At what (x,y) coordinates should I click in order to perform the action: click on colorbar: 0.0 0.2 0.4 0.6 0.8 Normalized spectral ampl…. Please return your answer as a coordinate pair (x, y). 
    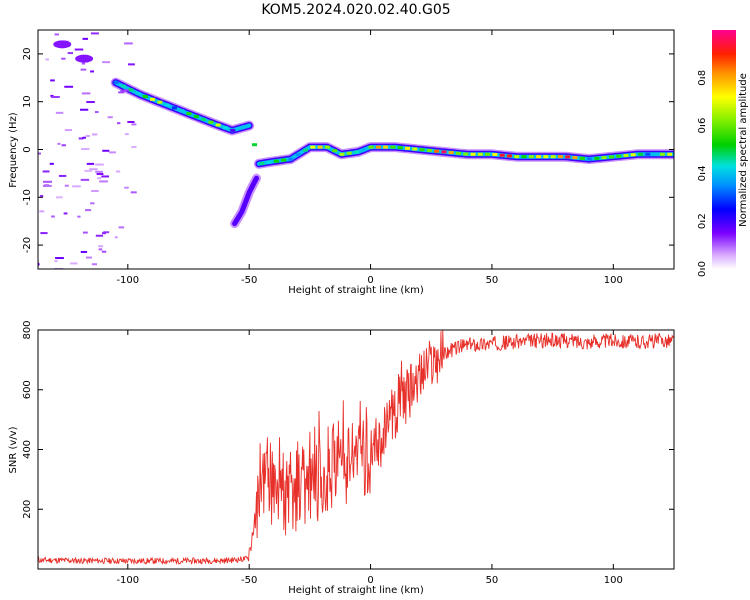
    Looking at the image, I should click on (723, 153).